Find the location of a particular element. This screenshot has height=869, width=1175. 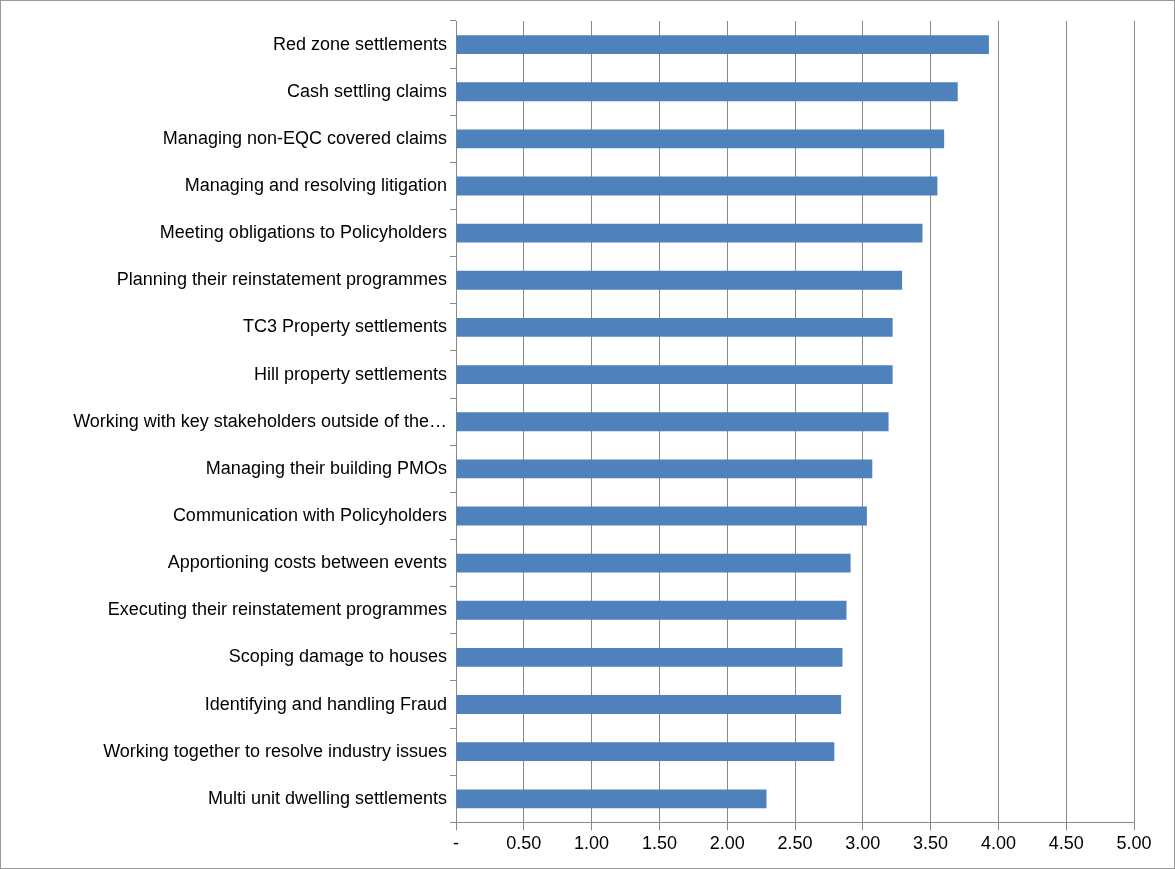

x-tick-label: 1.50 is located at coordinates (659, 843).